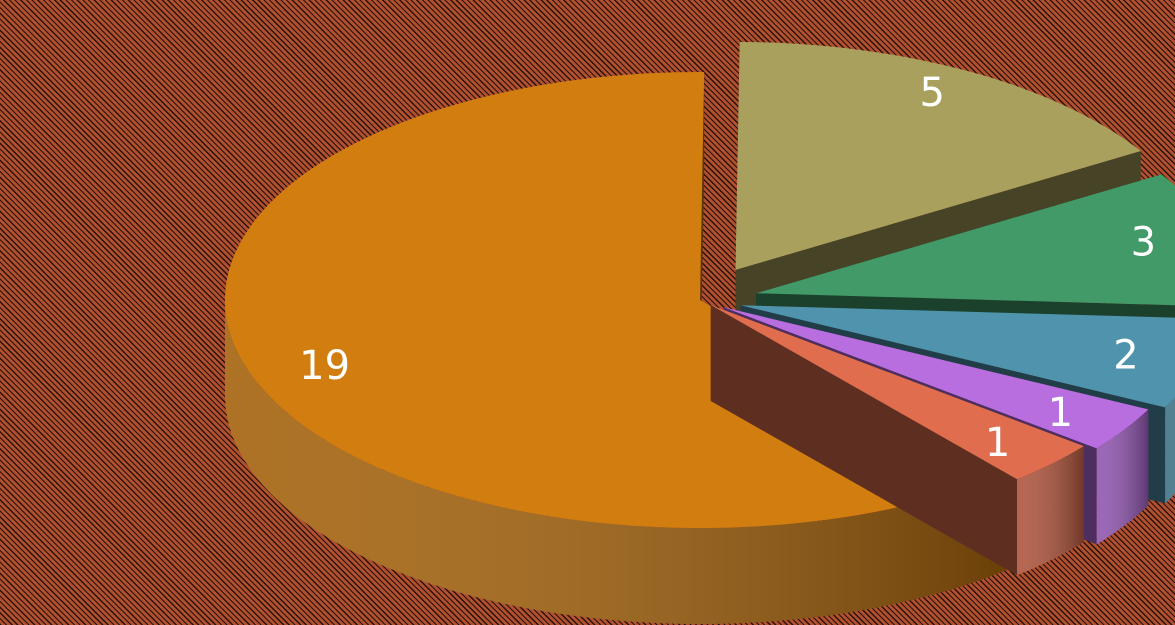 This screenshot has height=625, width=1175. Describe the element at coordinates (1143, 243) in the screenshot. I see `pie-data-label: 3` at that location.